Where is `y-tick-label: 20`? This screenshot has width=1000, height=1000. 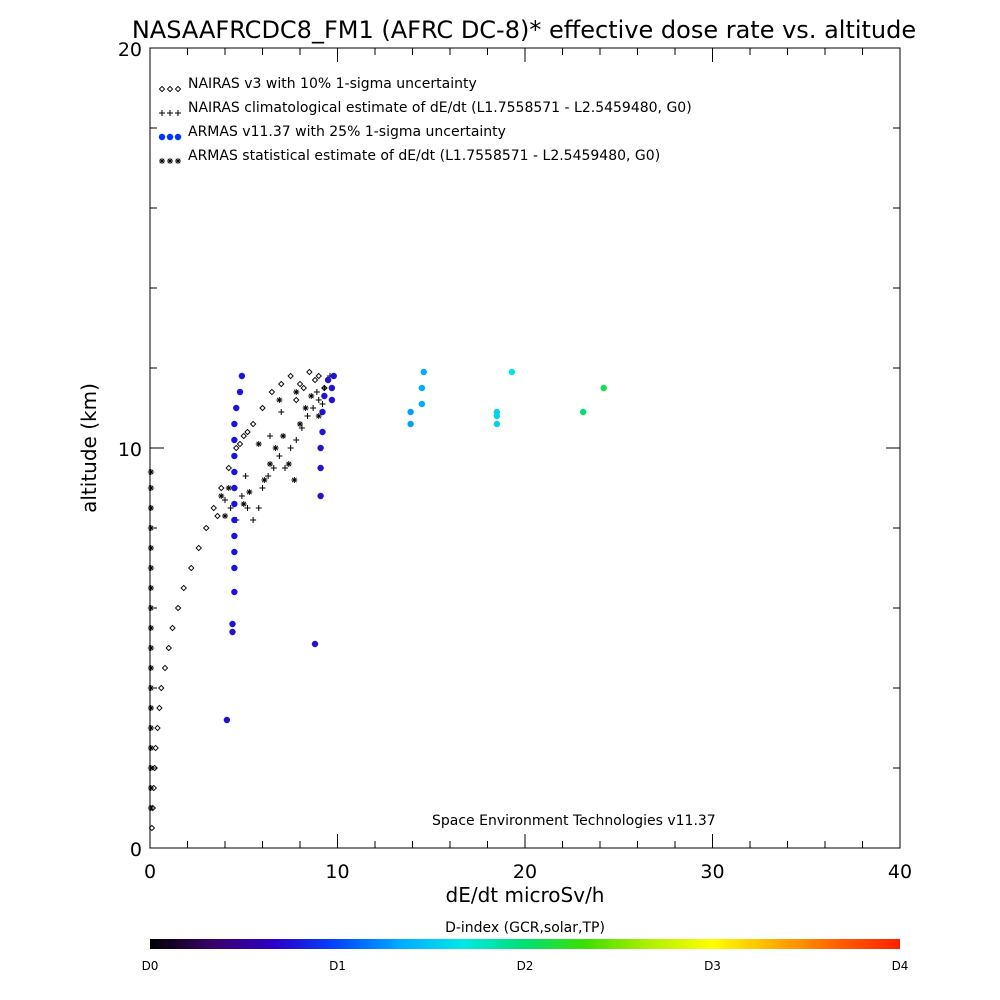 y-tick-label: 20 is located at coordinates (130, 50).